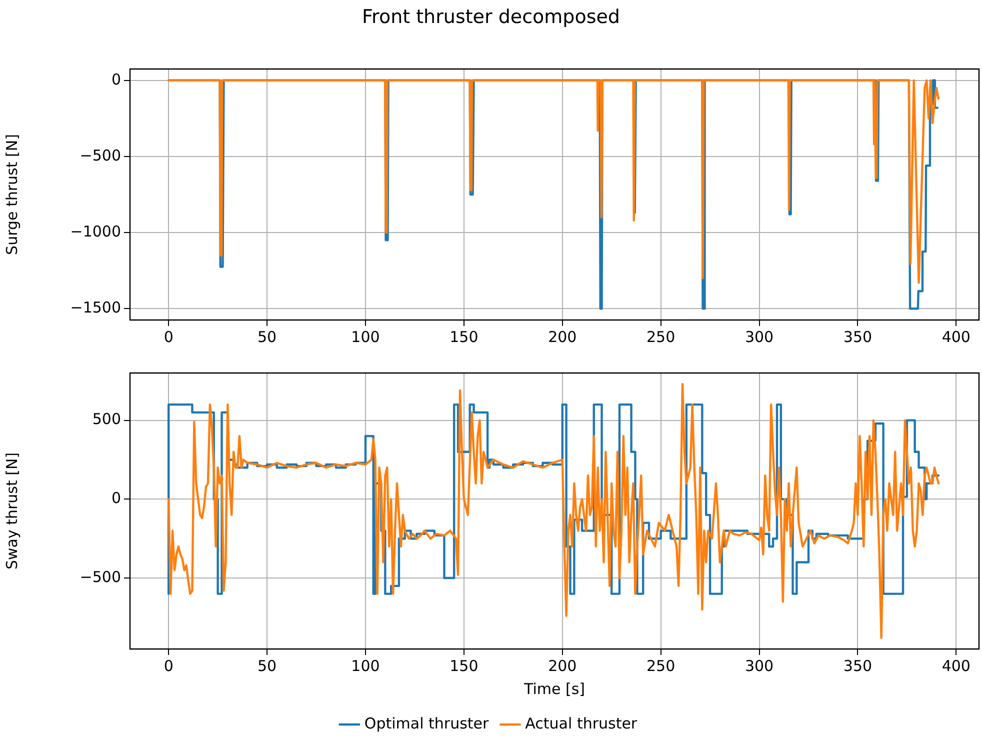 The width and height of the screenshot is (982, 742). What do you see at coordinates (581, 723) in the screenshot?
I see `legend-label: Actual thruster` at bounding box center [581, 723].